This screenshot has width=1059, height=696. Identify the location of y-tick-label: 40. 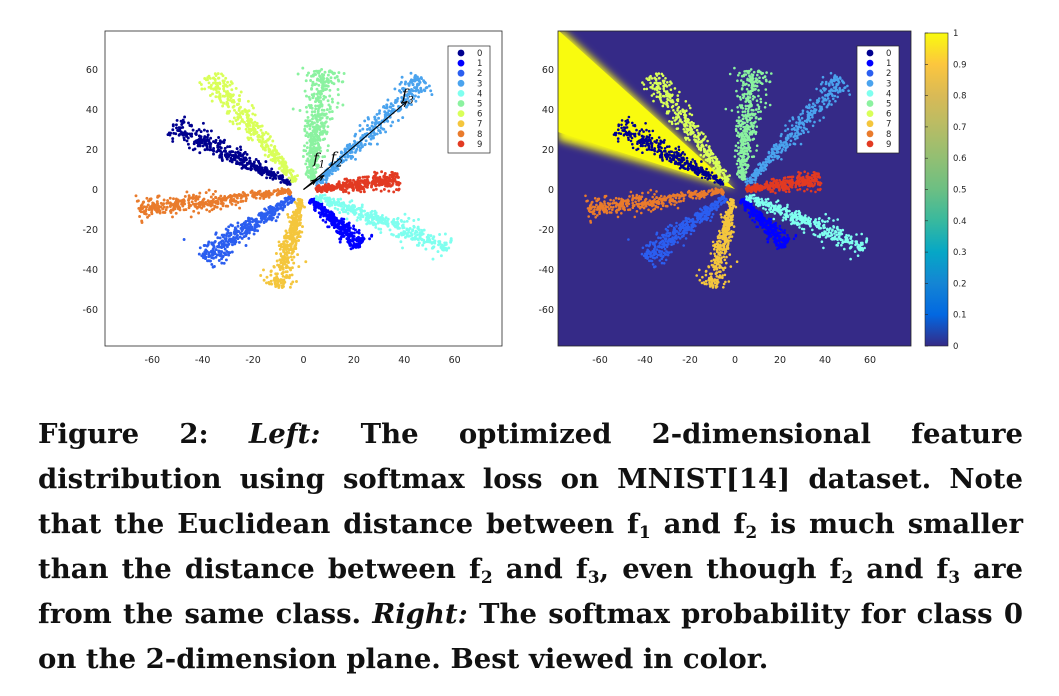
(92, 110).